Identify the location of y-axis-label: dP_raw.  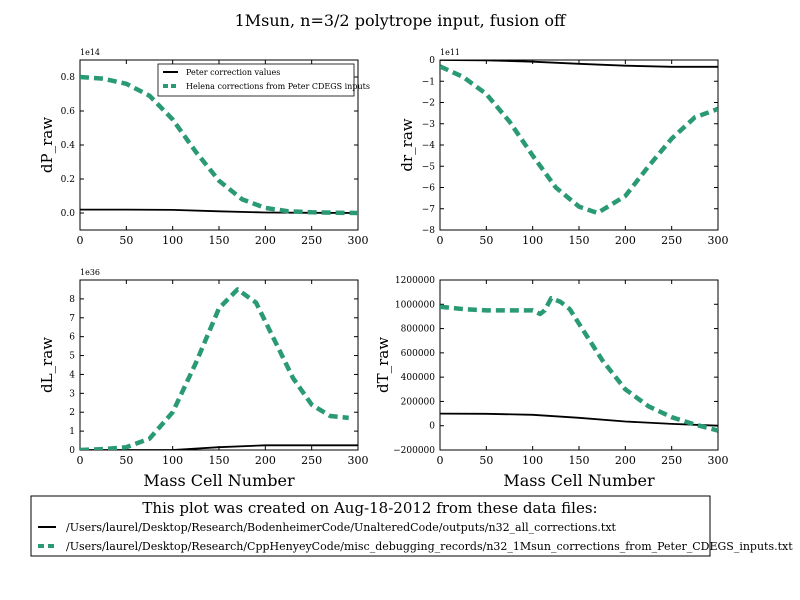
(47, 145).